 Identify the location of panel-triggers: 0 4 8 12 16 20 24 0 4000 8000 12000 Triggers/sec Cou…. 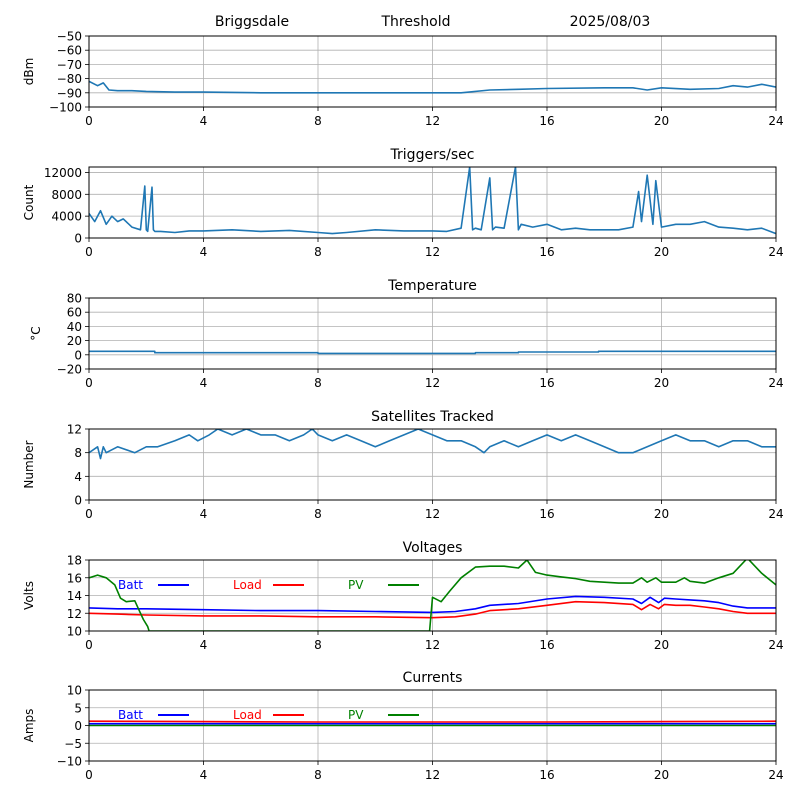
(403, 203).